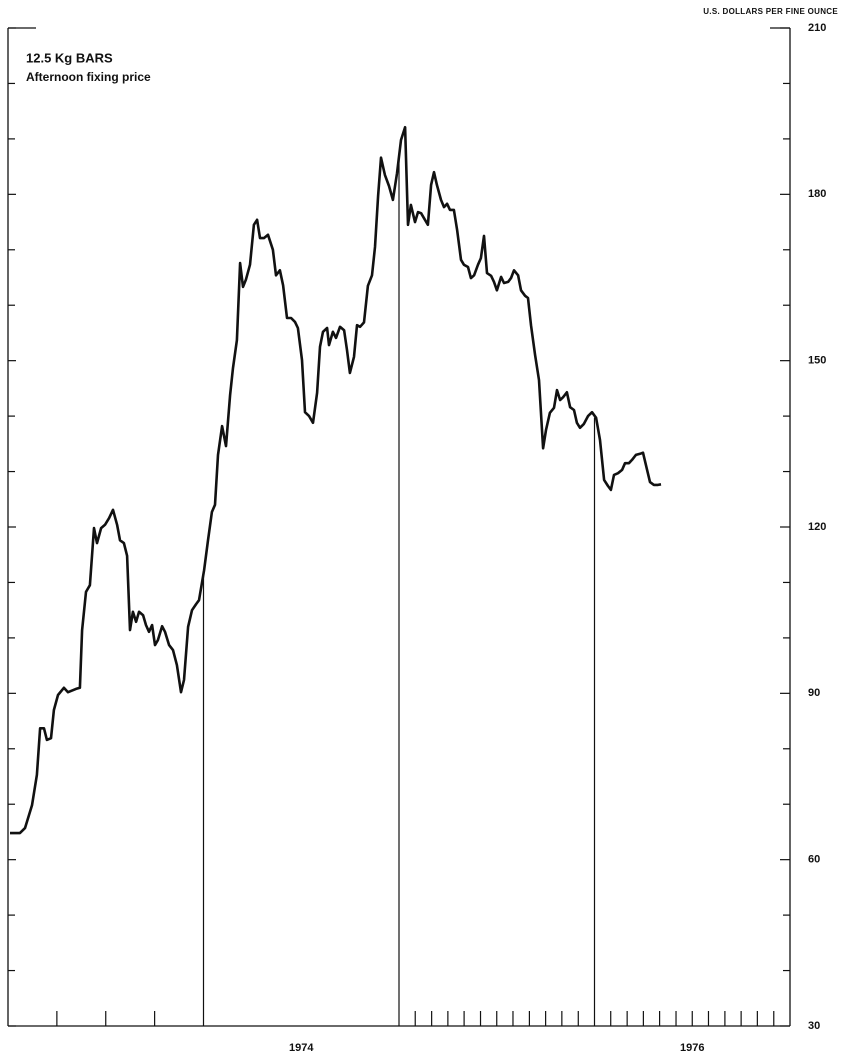 Image resolution: width=844 pixels, height=1056 pixels. What do you see at coordinates (817, 361) in the screenshot?
I see `y-tick-label: 150` at bounding box center [817, 361].